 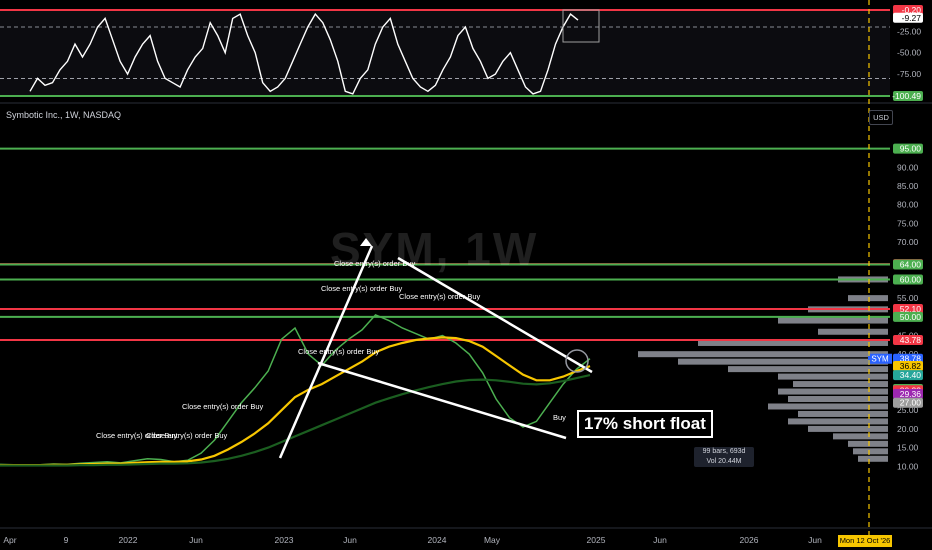 What do you see at coordinates (908, 410) in the screenshot?
I see `price-tick-label: 25.00` at bounding box center [908, 410].